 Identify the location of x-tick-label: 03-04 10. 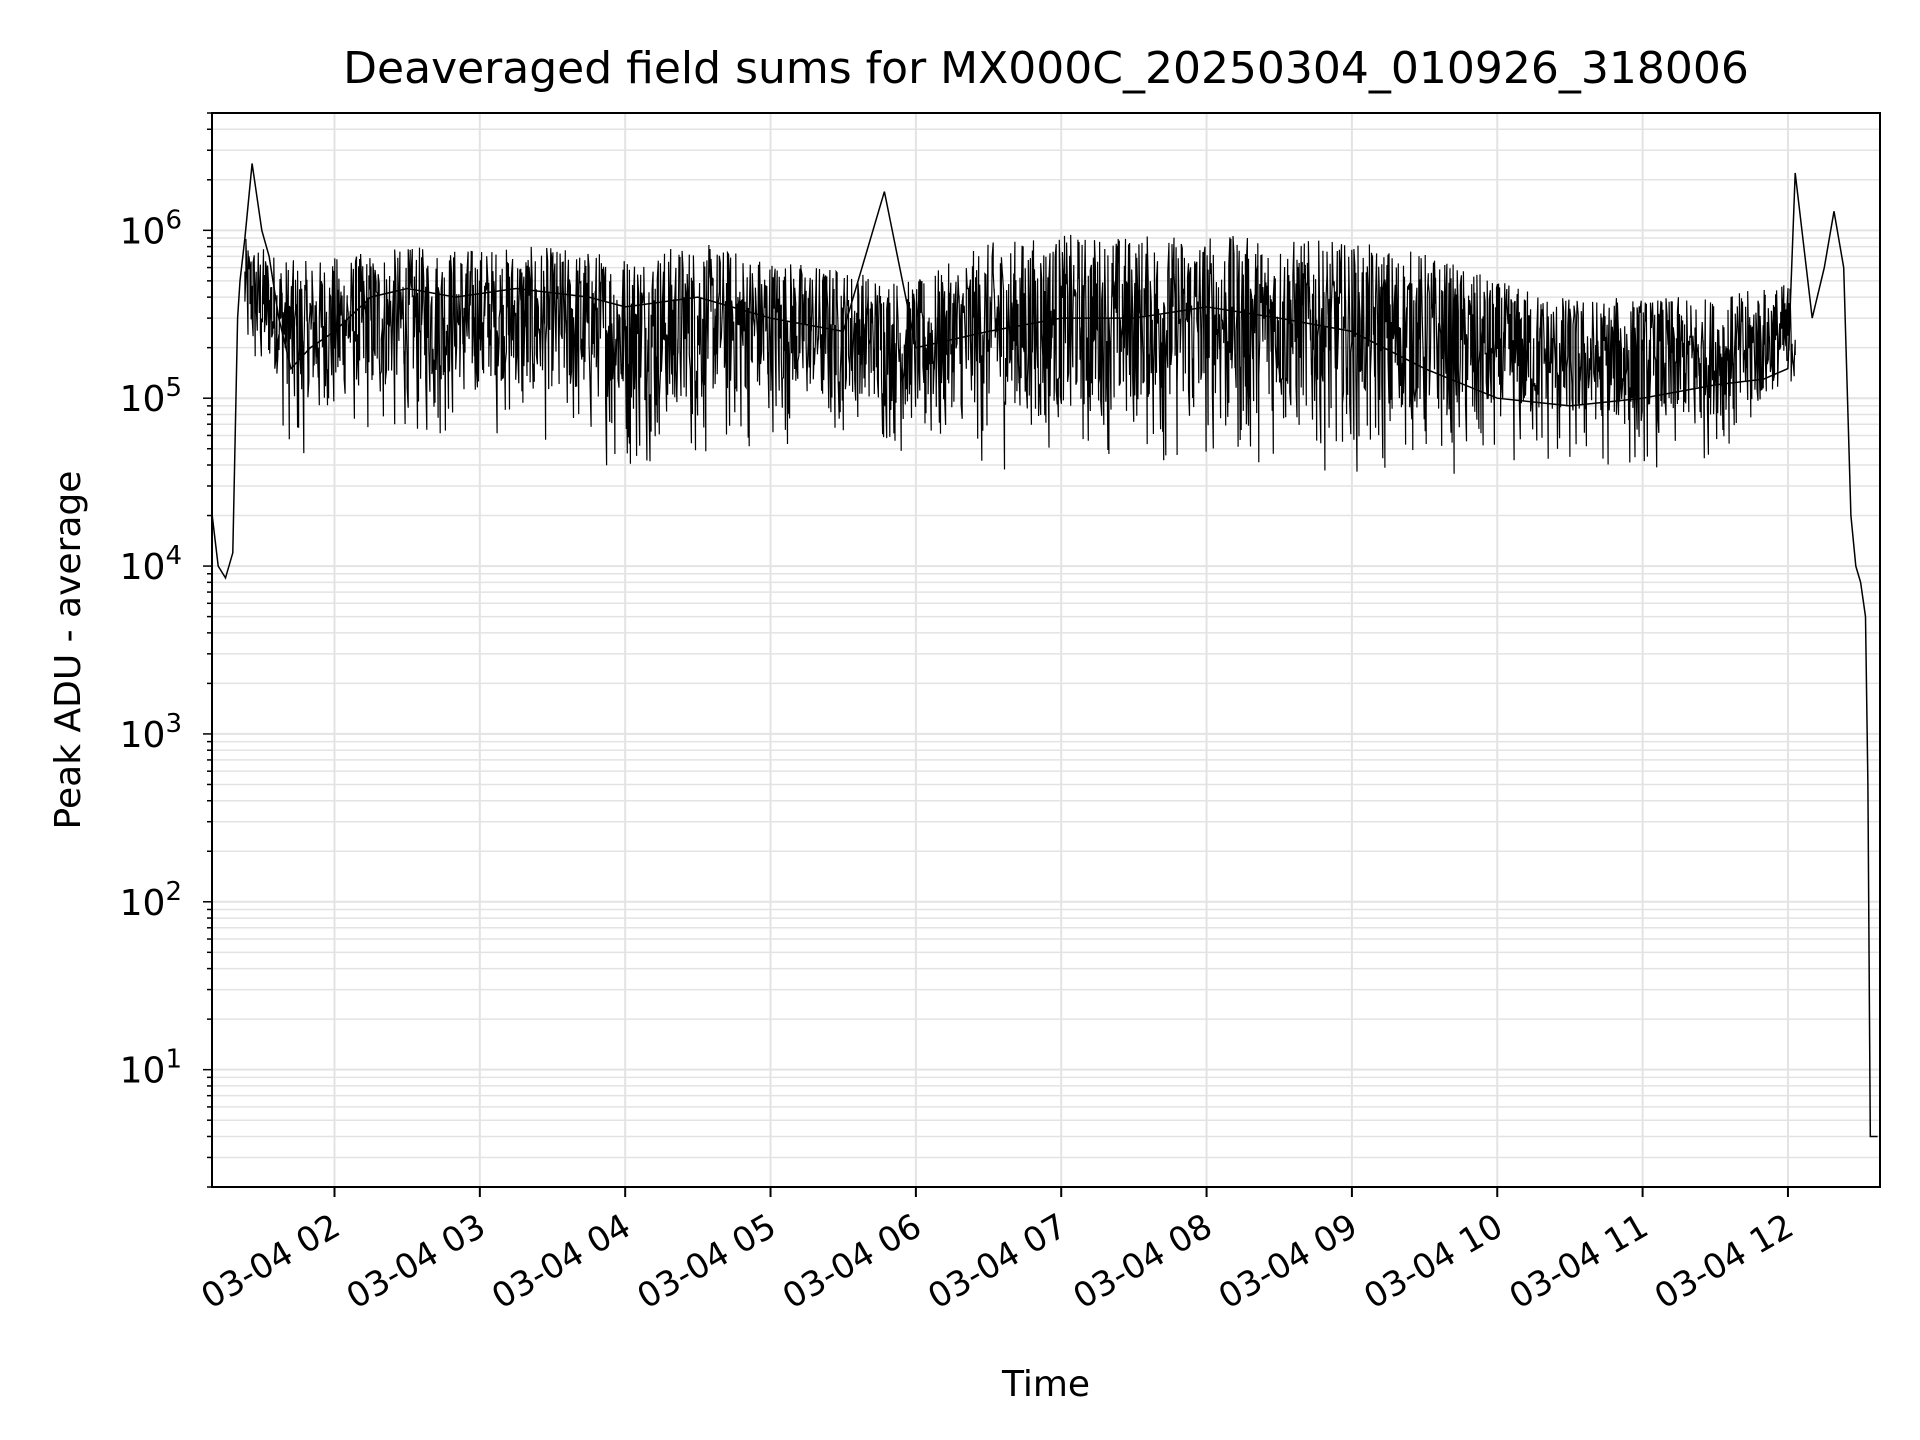
(1433, 1261).